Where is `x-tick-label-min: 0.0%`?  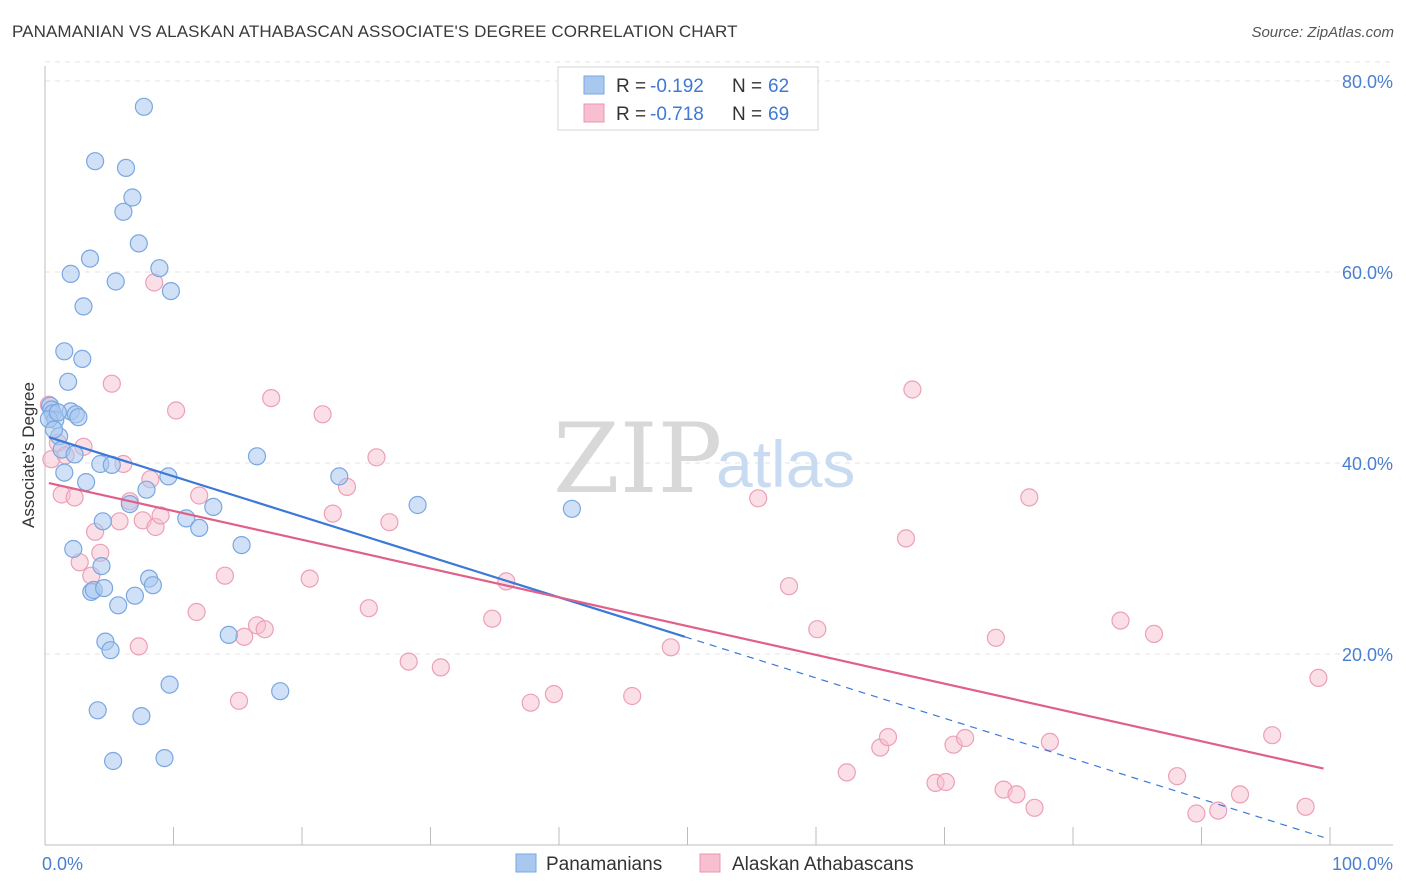
x-tick-label-min: 0.0% is located at coordinates (62, 864).